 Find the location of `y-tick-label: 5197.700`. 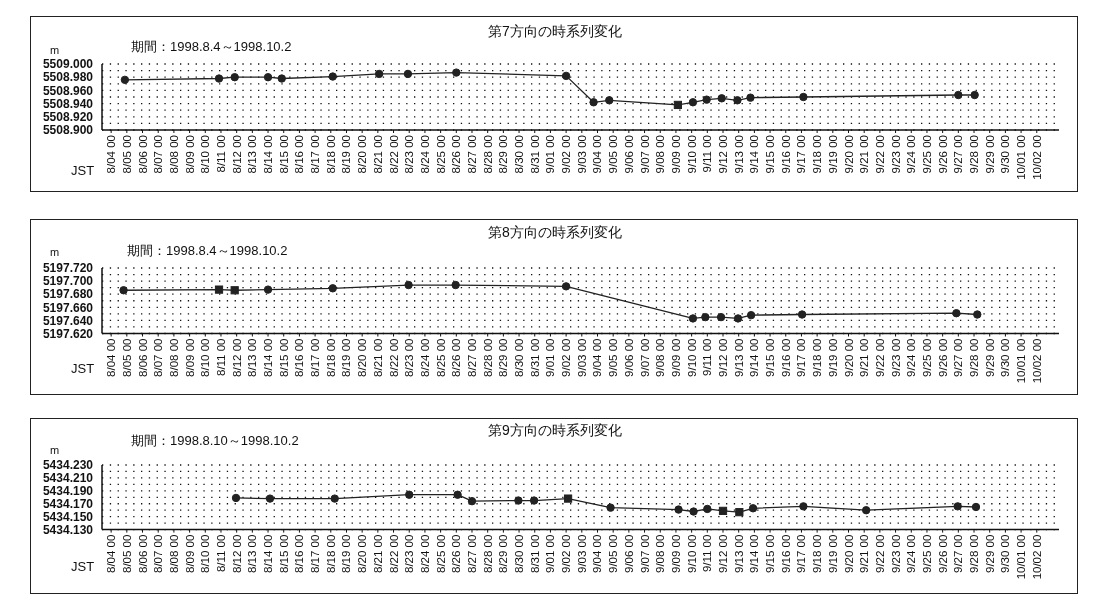

y-tick-label: 5197.700 is located at coordinates (68, 281).